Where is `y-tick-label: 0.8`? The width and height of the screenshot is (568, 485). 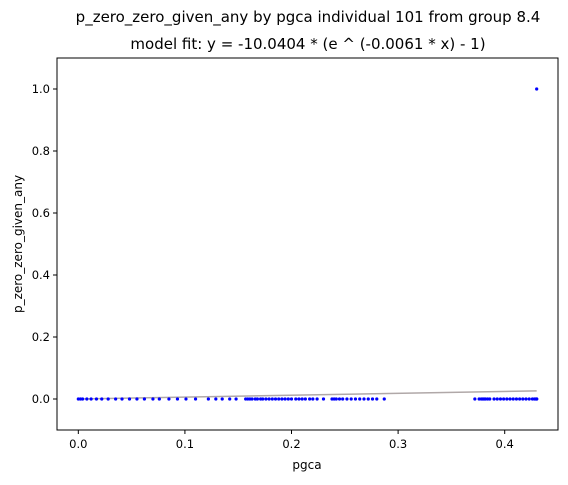 y-tick-label: 0.8 is located at coordinates (41, 151).